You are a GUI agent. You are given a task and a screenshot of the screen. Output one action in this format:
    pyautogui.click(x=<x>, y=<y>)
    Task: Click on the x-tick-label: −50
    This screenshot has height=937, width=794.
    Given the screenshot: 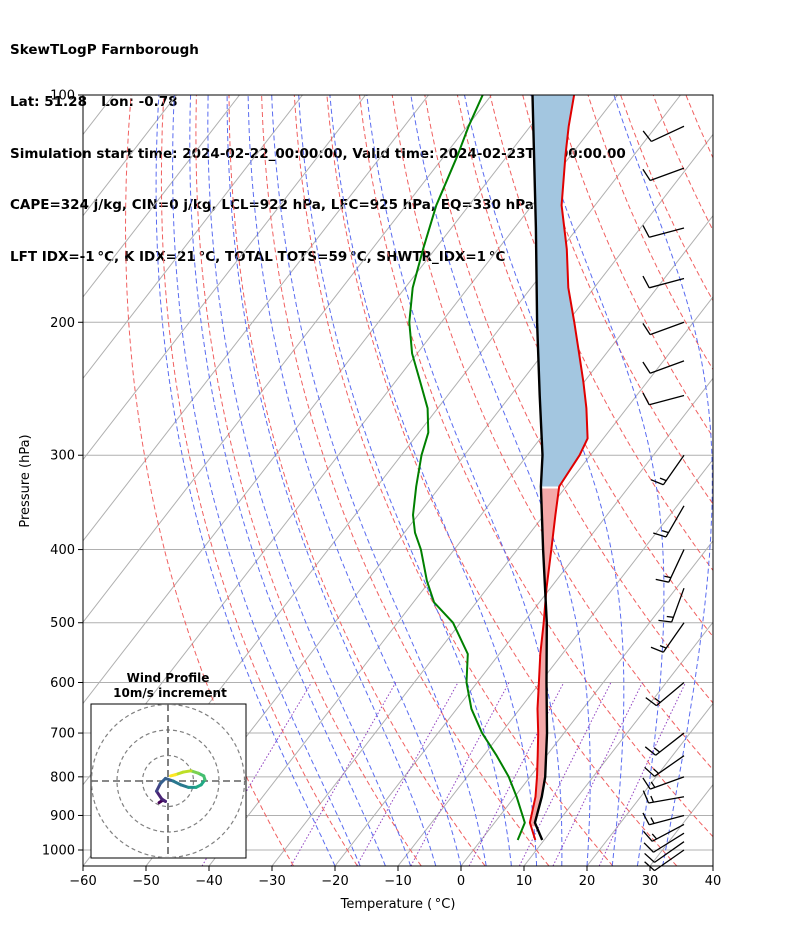 What is the action you would take?
    pyautogui.click(x=145, y=881)
    